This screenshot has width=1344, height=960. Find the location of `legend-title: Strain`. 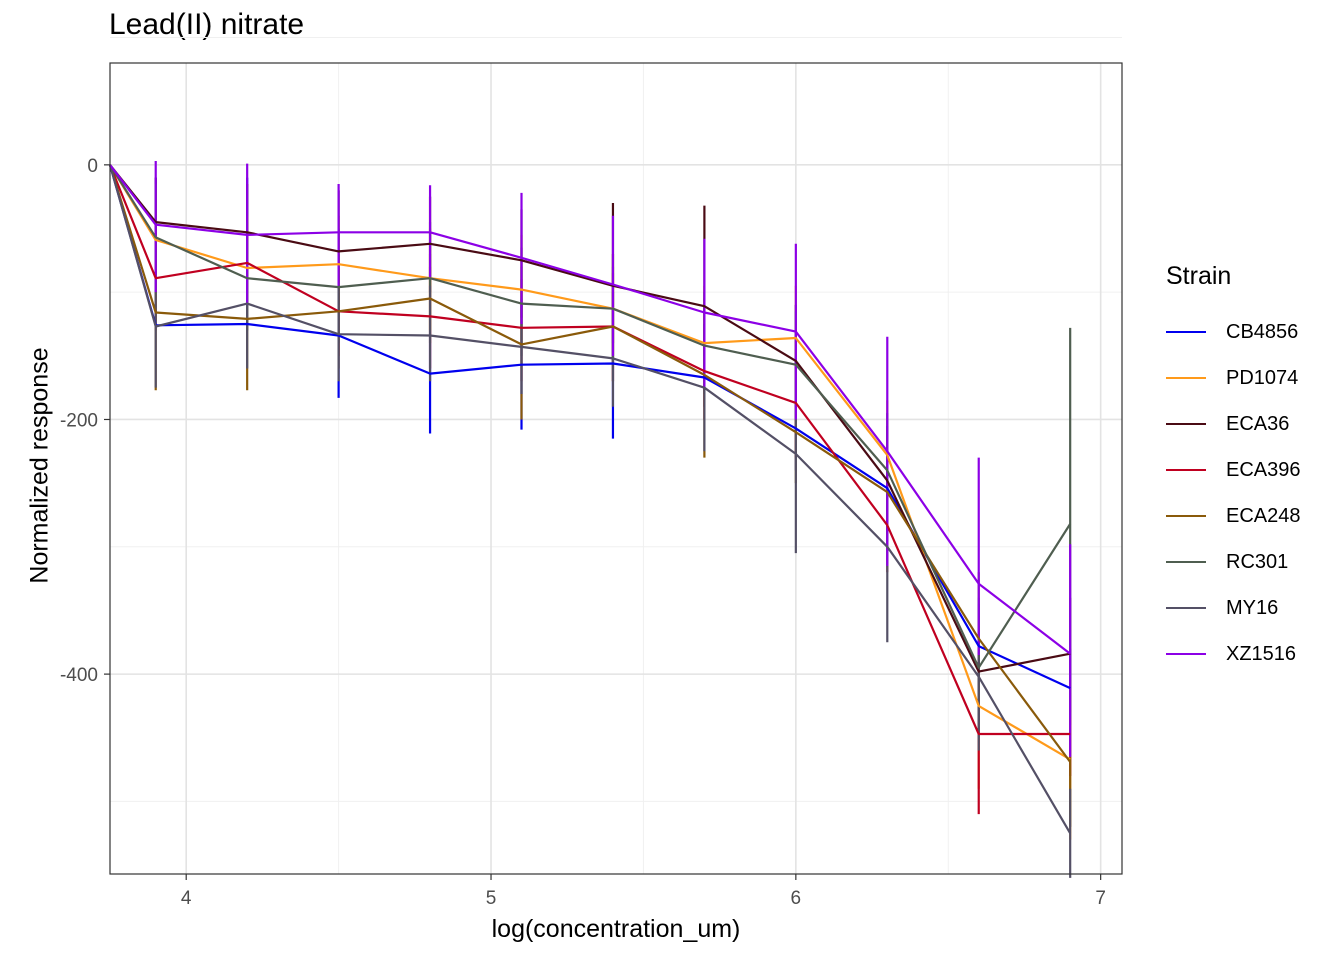

legend-title: Strain is located at coordinates (1199, 276).